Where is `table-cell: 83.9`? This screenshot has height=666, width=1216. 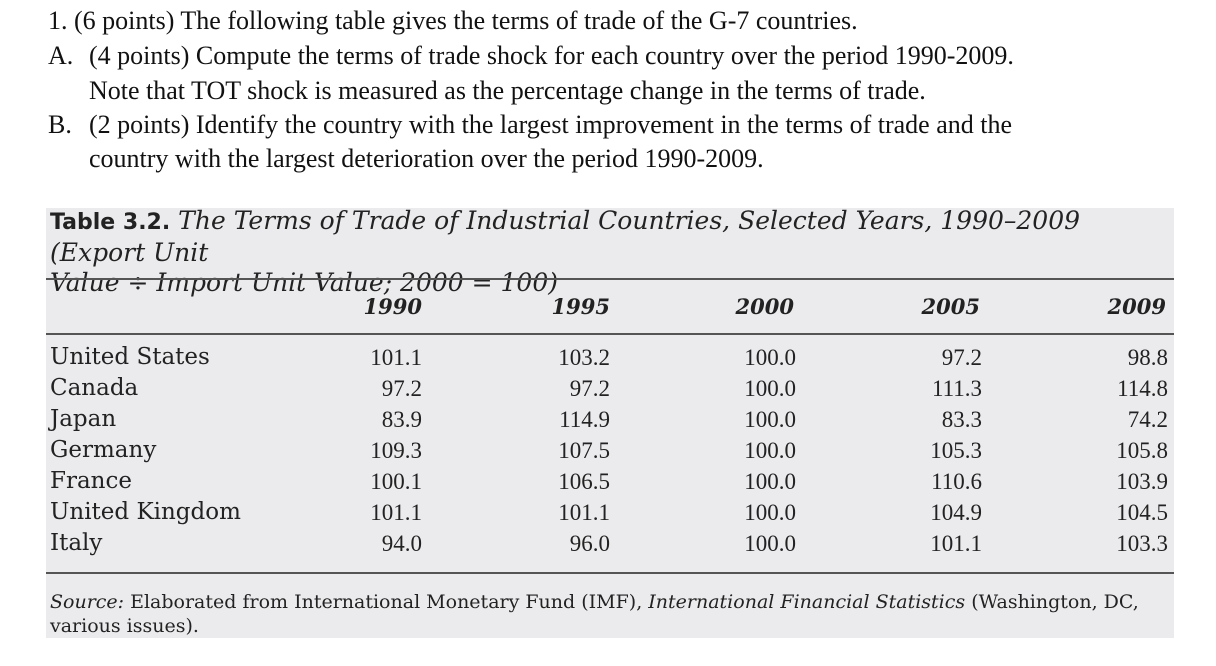
table-cell: 83.9 is located at coordinates (401, 419).